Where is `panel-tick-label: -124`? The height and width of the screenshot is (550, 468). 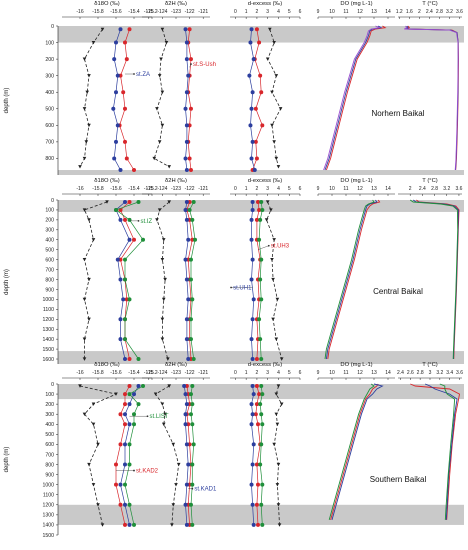
panel-tick-label: -124 is located at coordinates (162, 12).